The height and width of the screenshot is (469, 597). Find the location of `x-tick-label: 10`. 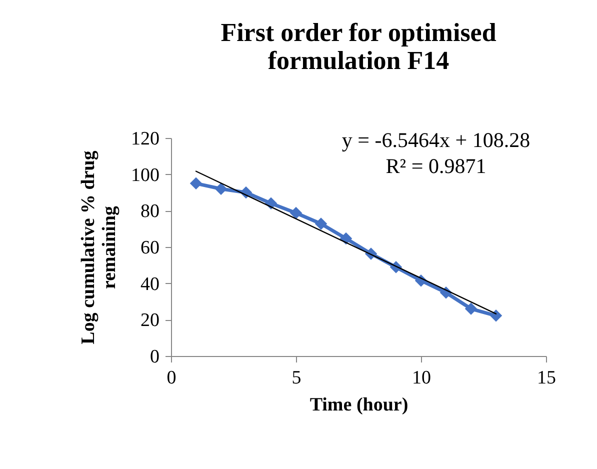

x-tick-label: 10 is located at coordinates (421, 378).